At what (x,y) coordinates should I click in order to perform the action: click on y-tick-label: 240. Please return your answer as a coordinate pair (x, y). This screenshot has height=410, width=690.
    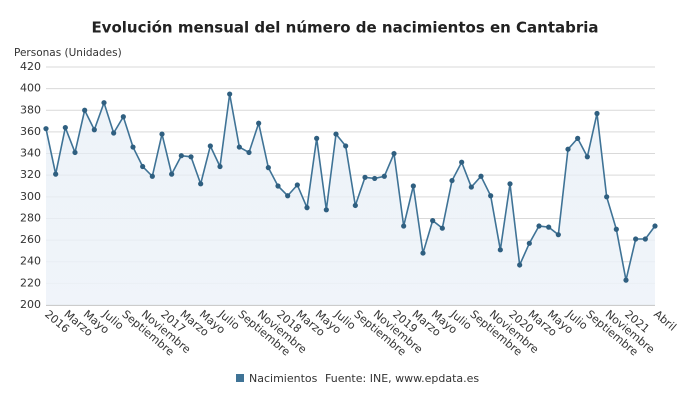
    Looking at the image, I should click on (30, 261).